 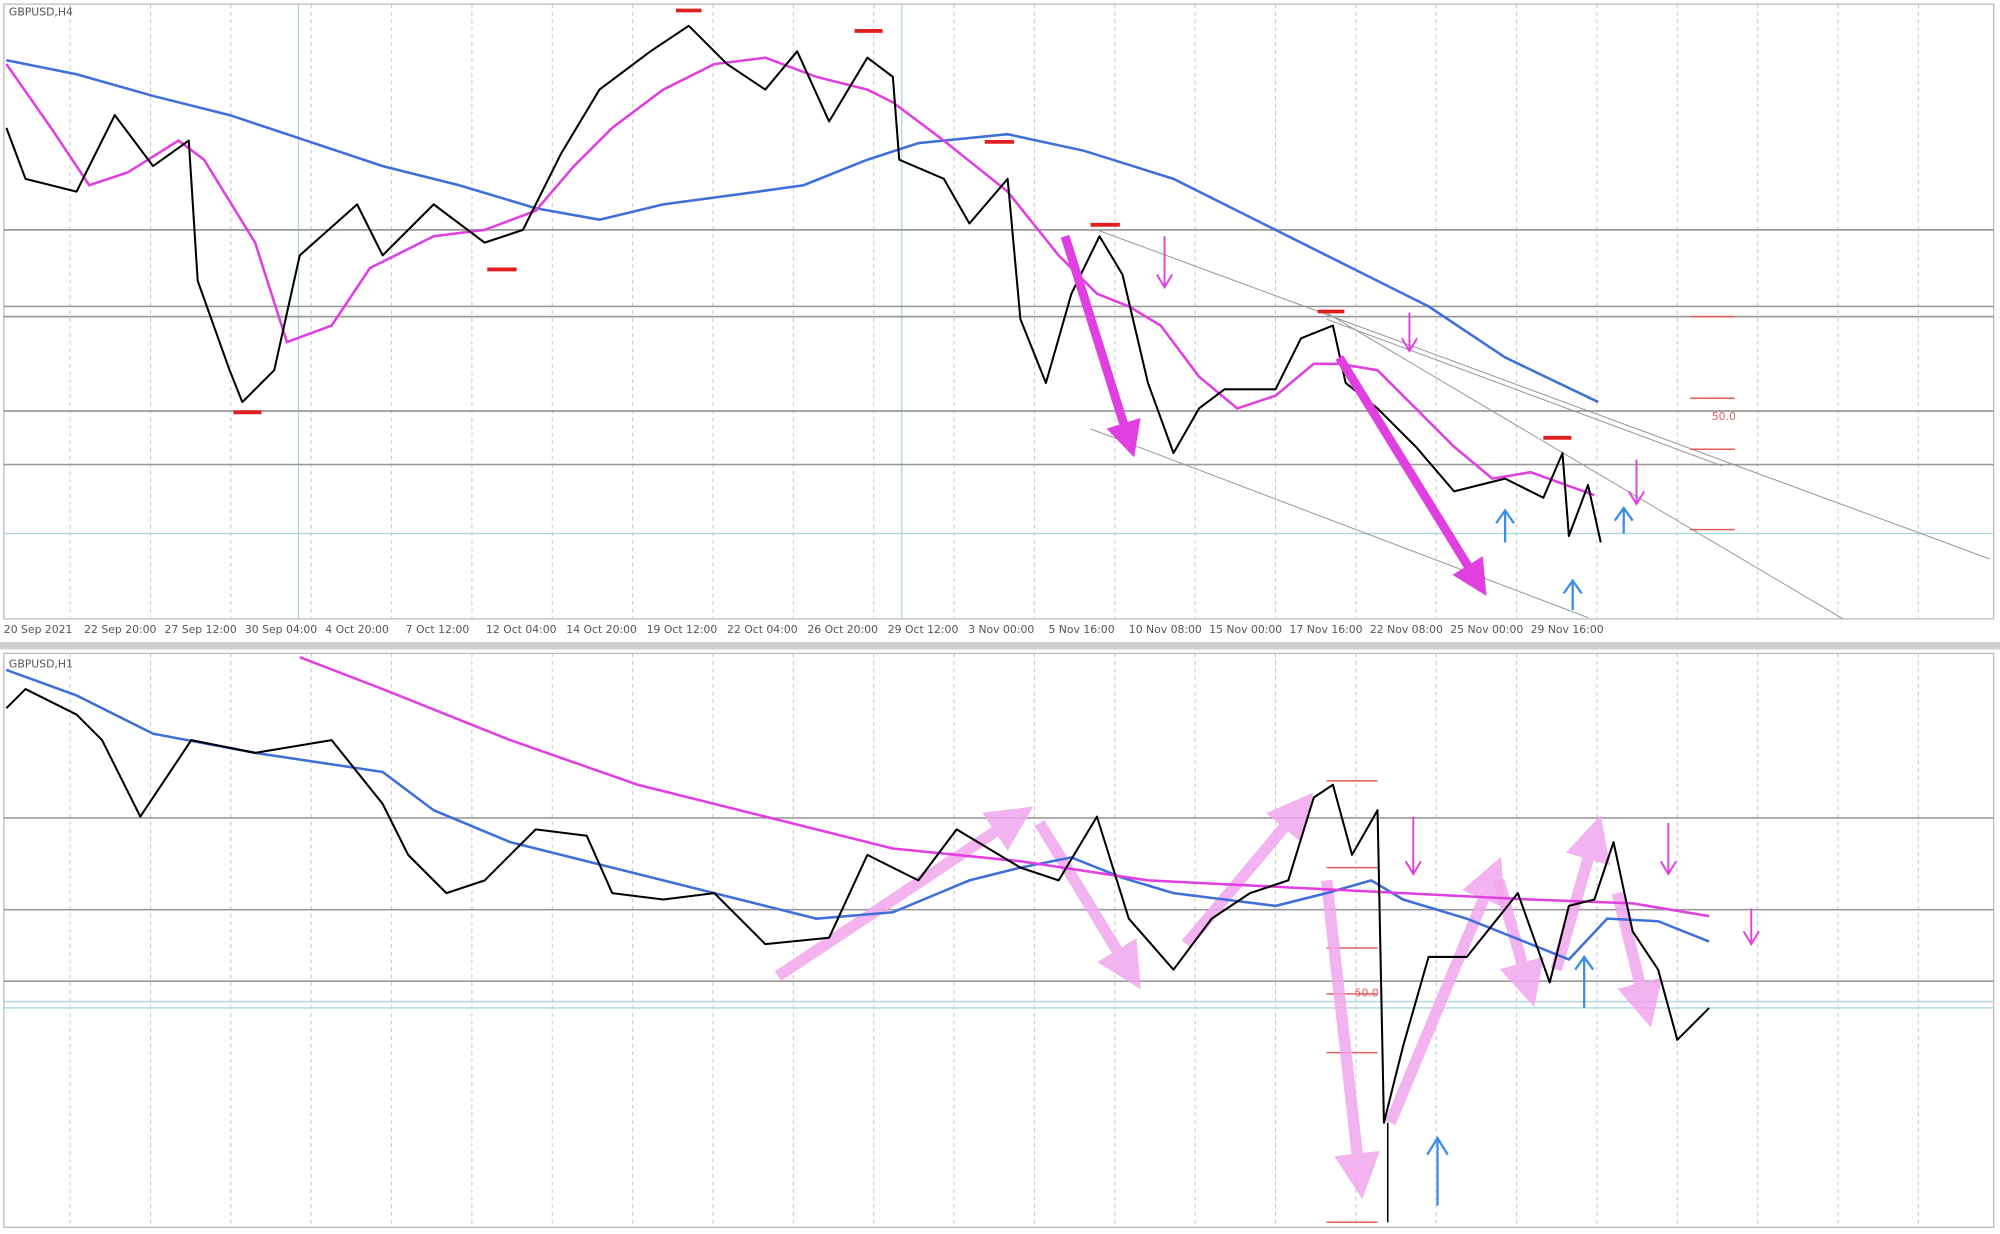 What do you see at coordinates (762, 629) in the screenshot?
I see `time-label: 22 Oct 04:00` at bounding box center [762, 629].